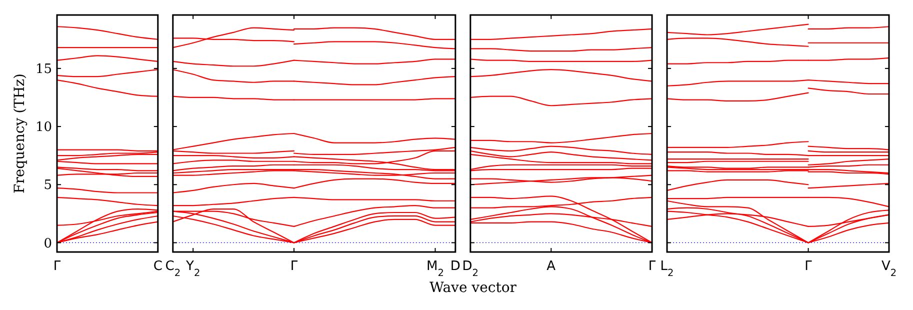  Describe the element at coordinates (455, 266) in the screenshot. I see `x-tick-label: D` at that location.